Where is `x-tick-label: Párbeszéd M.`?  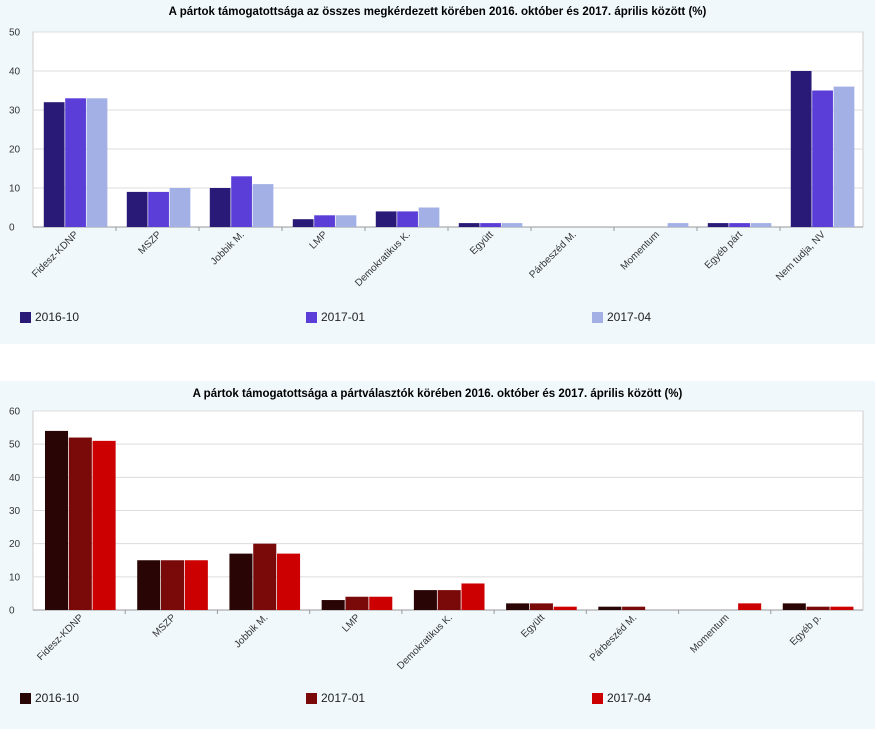 x-tick-label: Párbeszéd M. is located at coordinates (613, 637).